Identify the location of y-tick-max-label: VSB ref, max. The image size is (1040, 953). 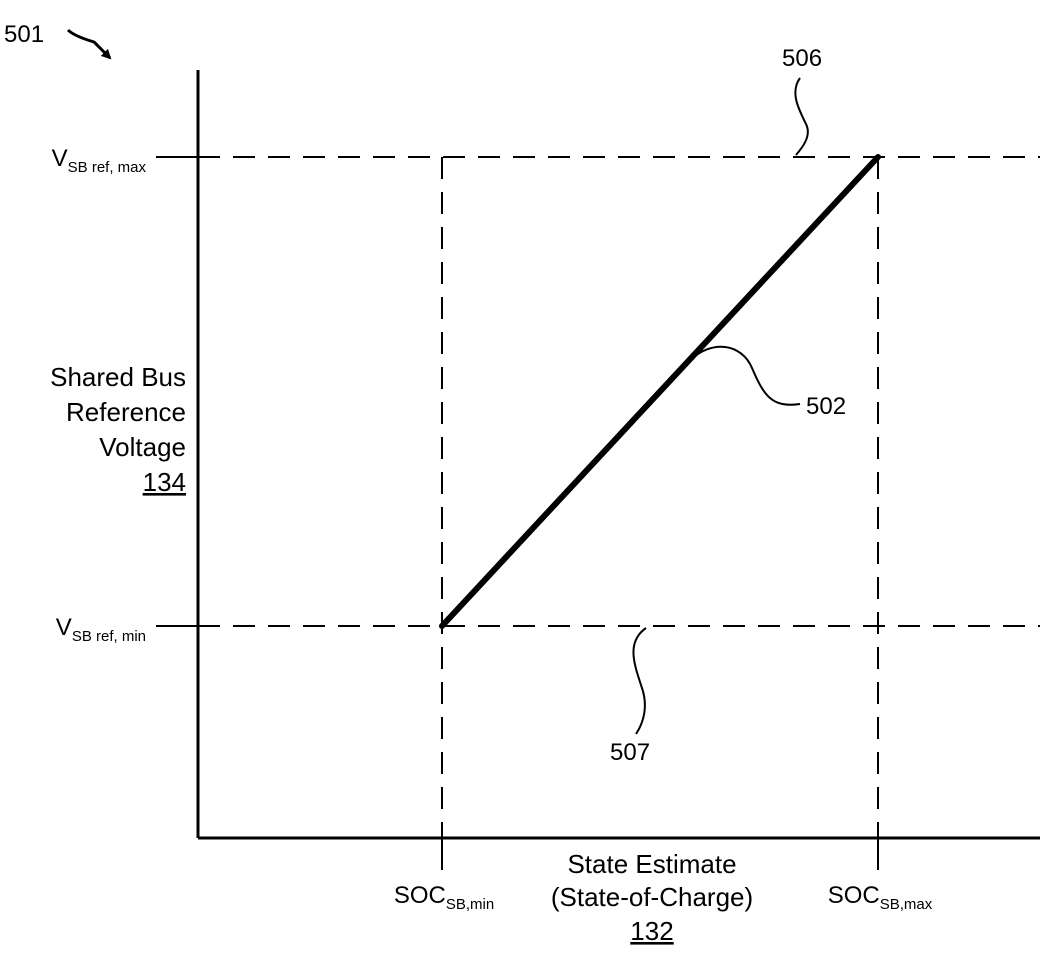
(99, 160).